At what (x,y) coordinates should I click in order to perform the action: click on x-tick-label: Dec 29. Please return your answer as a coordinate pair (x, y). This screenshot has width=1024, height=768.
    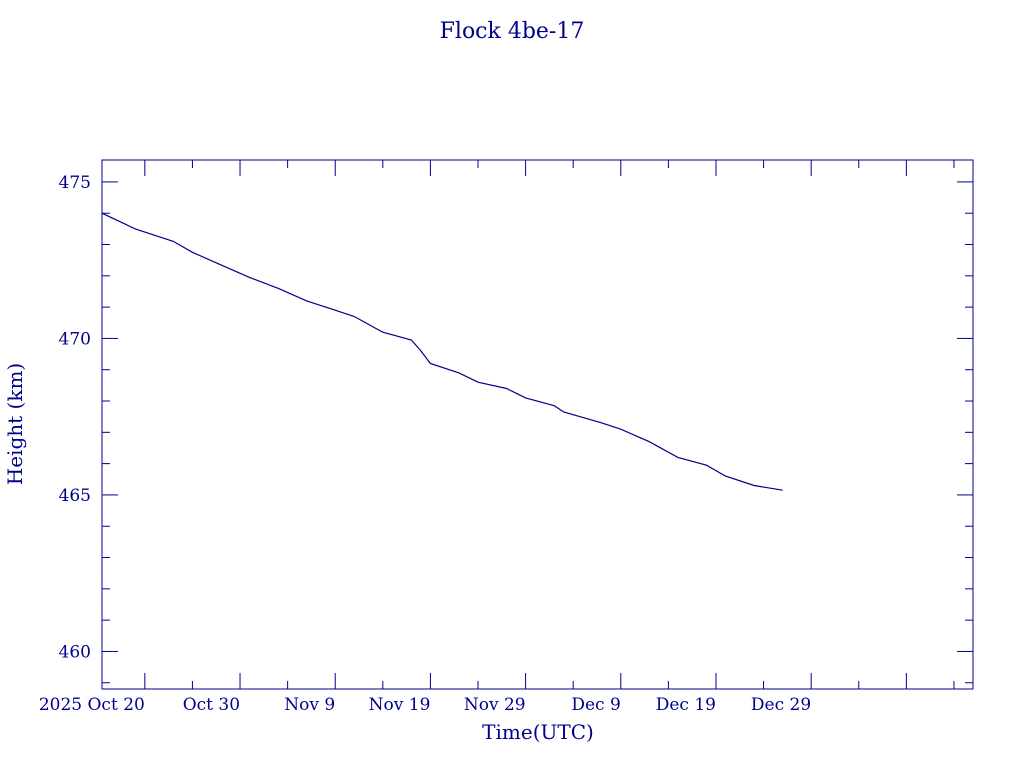
    Looking at the image, I should click on (781, 705).